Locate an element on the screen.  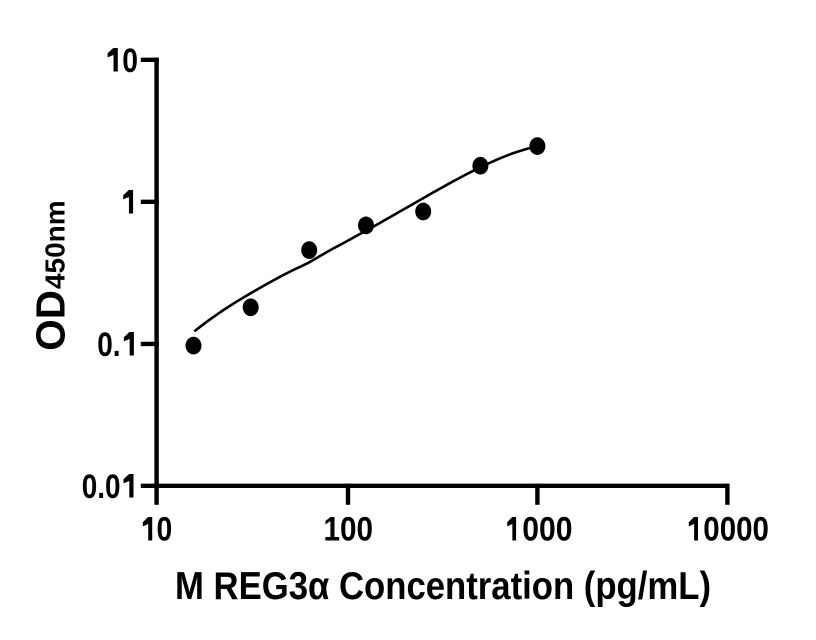
svg-text: M REG3α Concentration (pg/mL) is located at coordinates (443, 586).